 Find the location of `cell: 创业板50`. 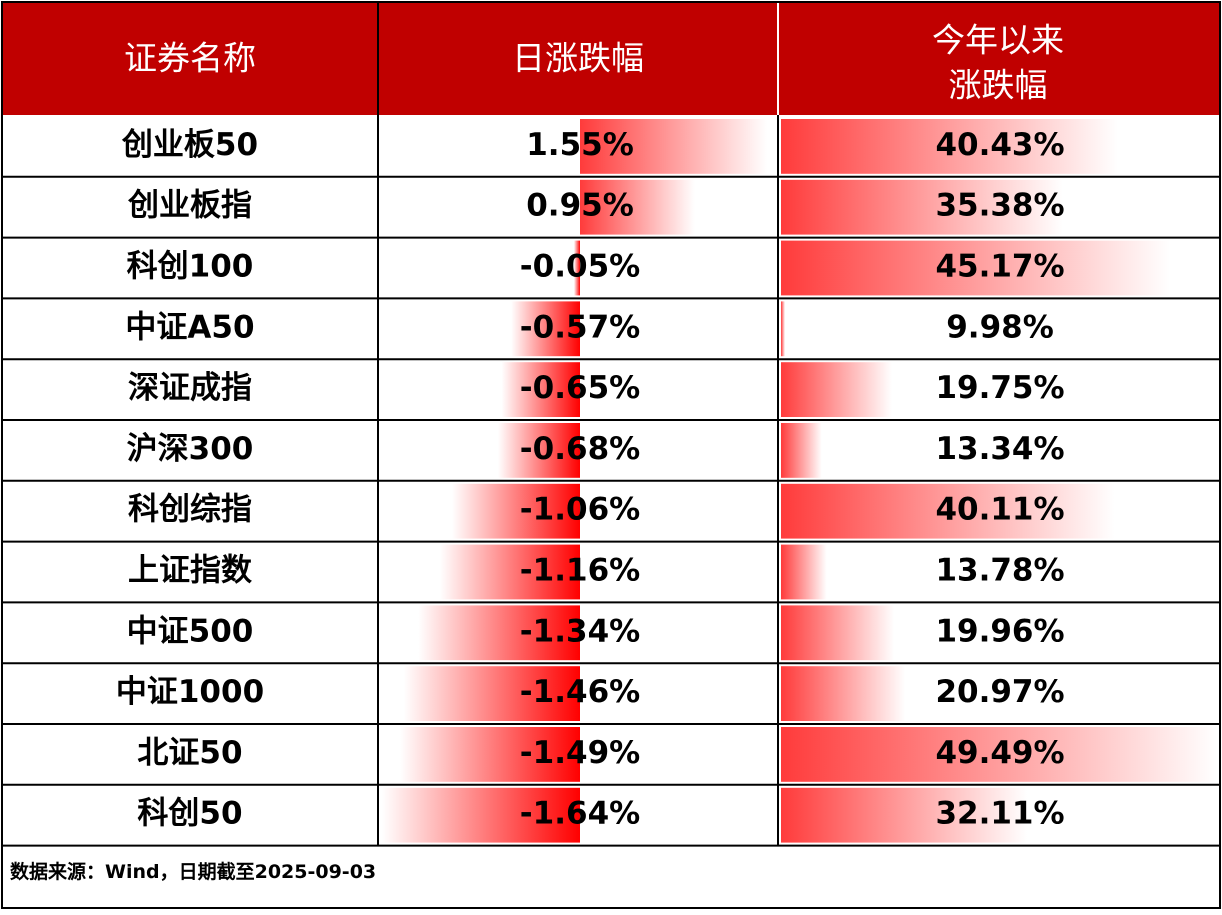

cell: 创业板50 is located at coordinates (189, 145).